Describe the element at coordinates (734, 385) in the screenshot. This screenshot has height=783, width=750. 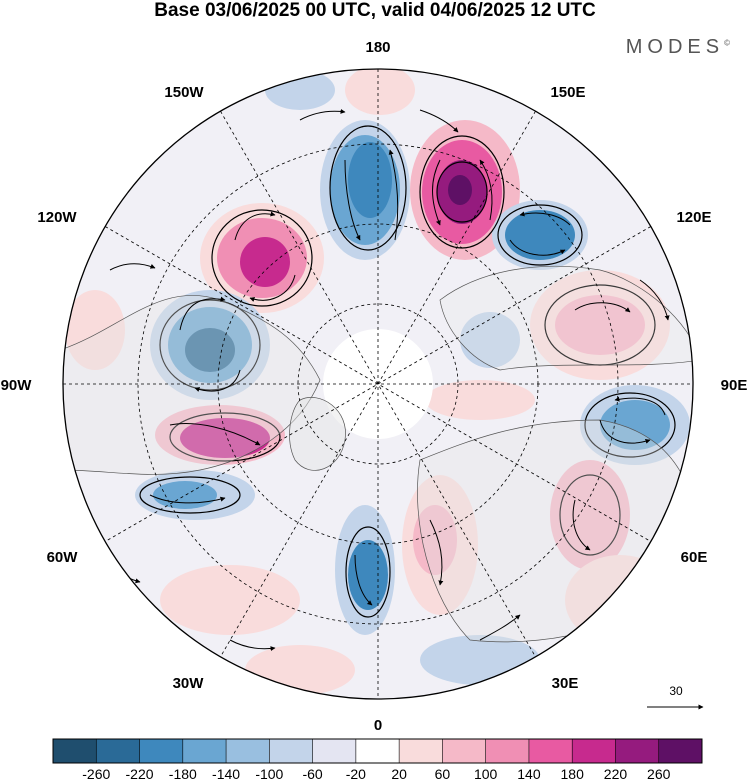
I see `lon-label: 90E` at that location.